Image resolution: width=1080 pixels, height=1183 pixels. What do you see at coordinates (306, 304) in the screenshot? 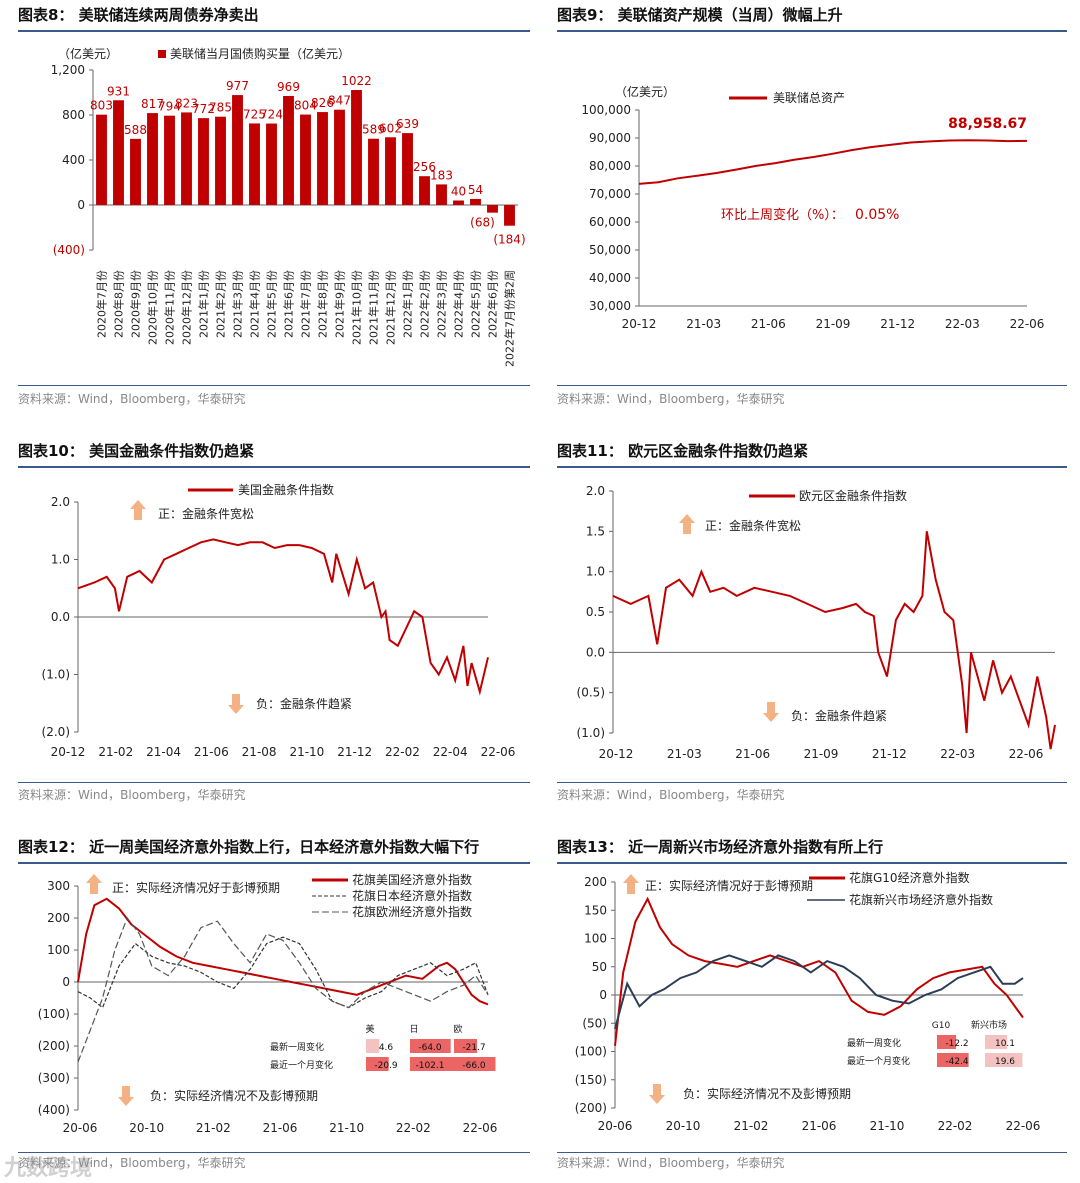
I see `chart8-category-label: 2021年7月份` at bounding box center [306, 304].